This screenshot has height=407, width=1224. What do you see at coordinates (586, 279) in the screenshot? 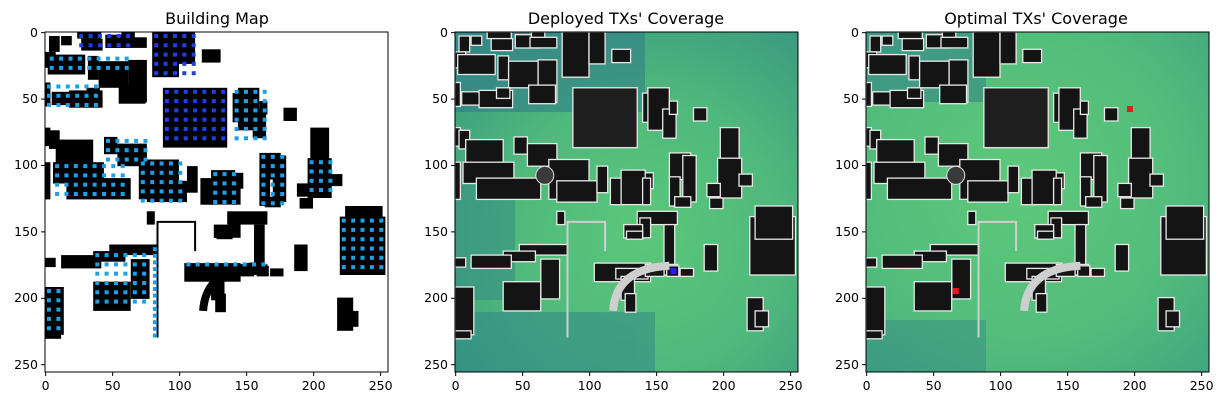
I see `wall-structure` at bounding box center [586, 279].